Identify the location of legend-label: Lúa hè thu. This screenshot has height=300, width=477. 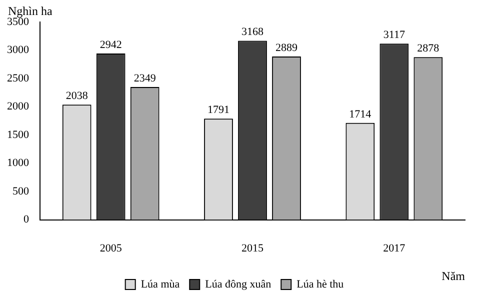
(320, 284).